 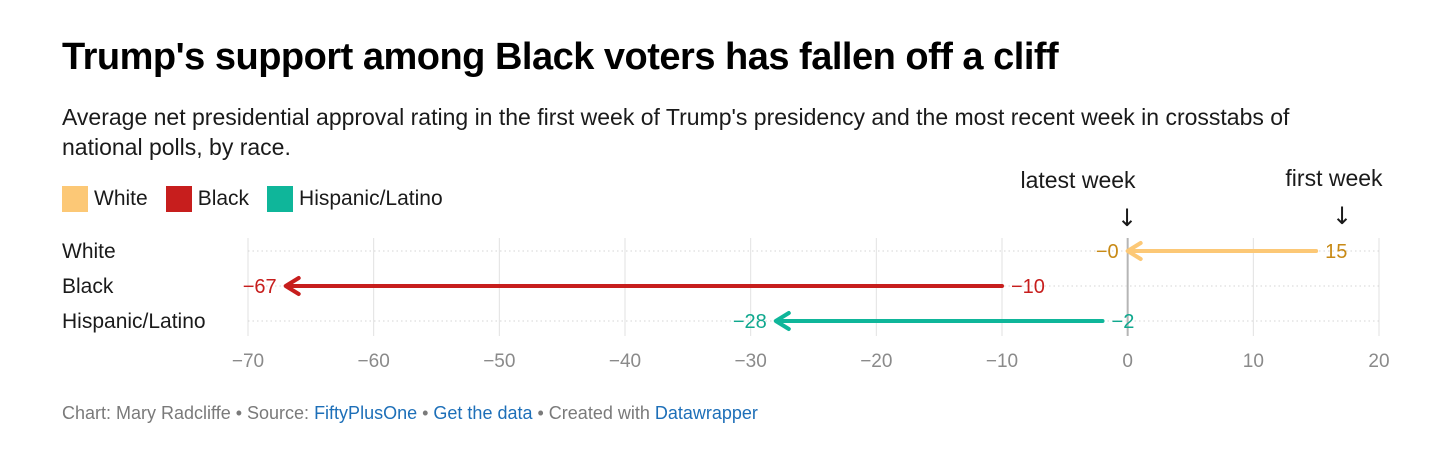 I want to click on annotations: latest week ↓ first week ↓, so click(x=1201, y=198).